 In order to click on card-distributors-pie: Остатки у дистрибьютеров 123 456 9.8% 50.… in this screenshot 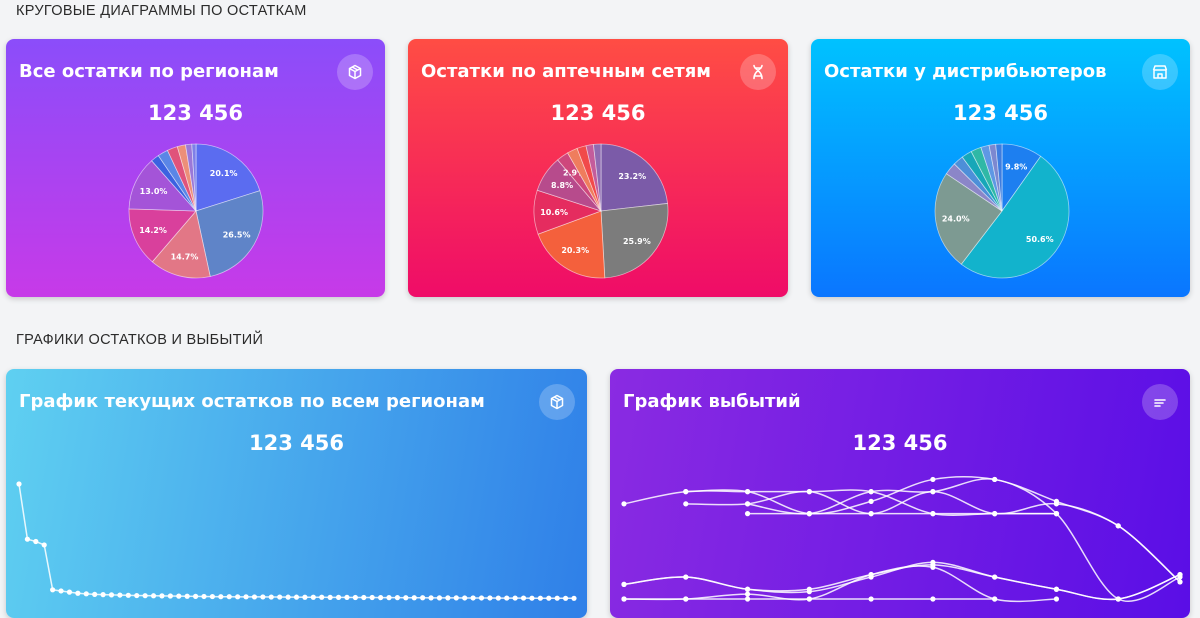, I will do `click(1000, 168)`.